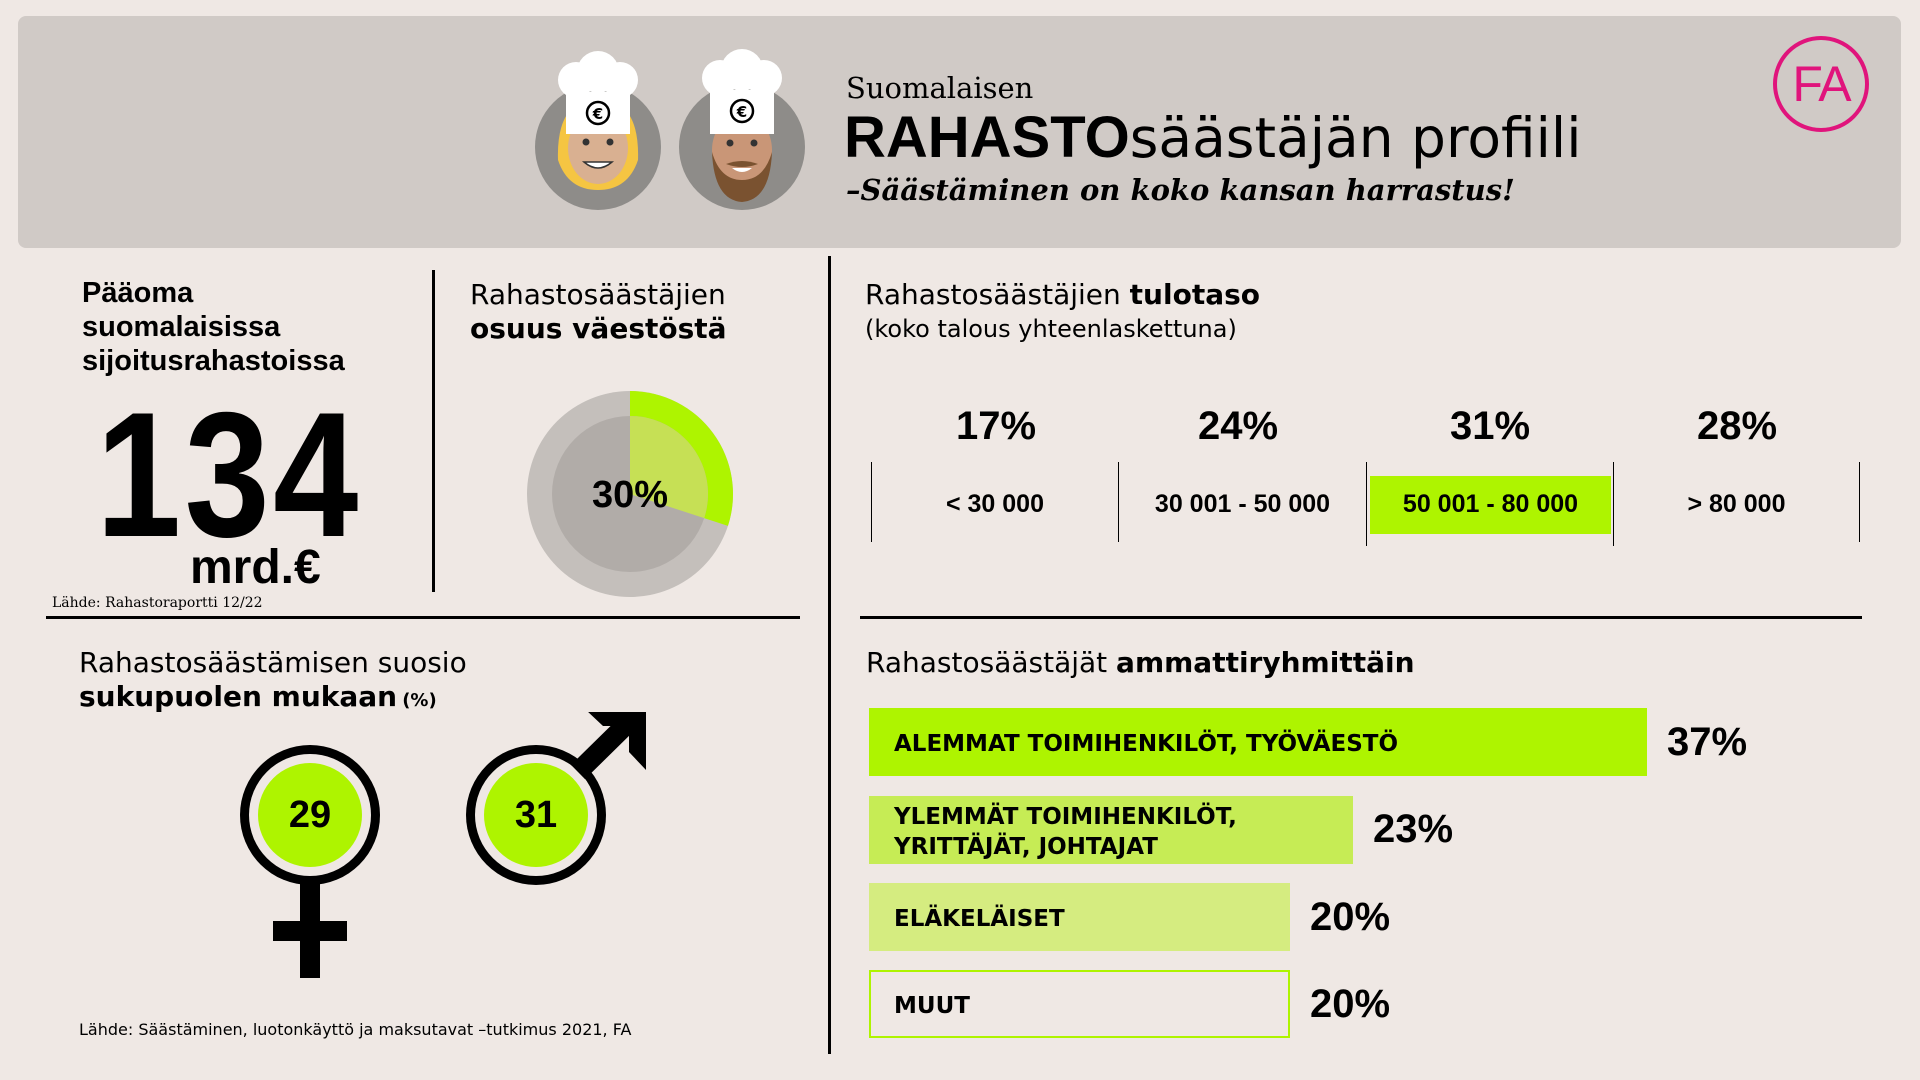 Image resolution: width=1920 pixels, height=1080 pixels. I want to click on capital-heading-line: Pääoma, so click(138, 293).